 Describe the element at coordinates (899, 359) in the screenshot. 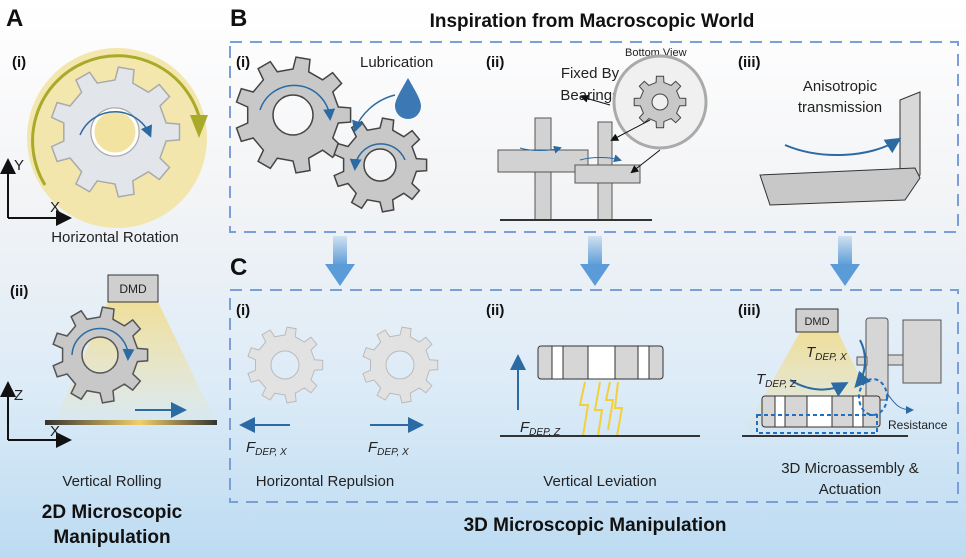

I see `vertical-gear-with-shaft` at that location.